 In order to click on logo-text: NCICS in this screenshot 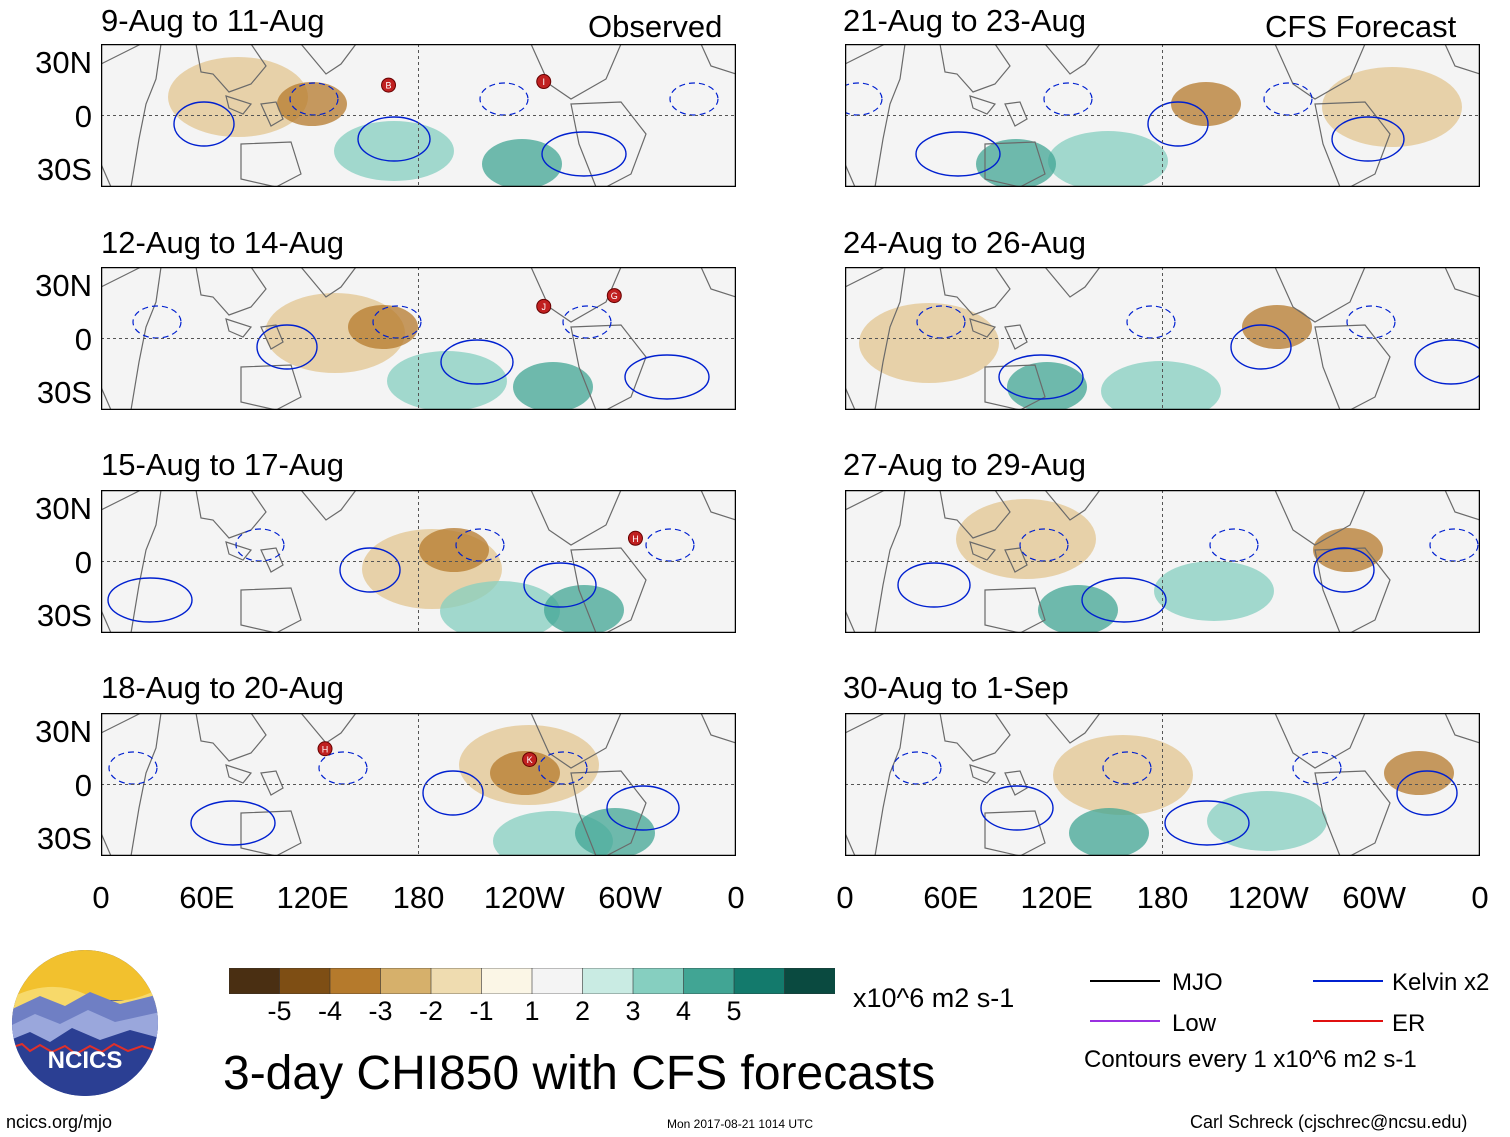, I will do `click(85, 1060)`.